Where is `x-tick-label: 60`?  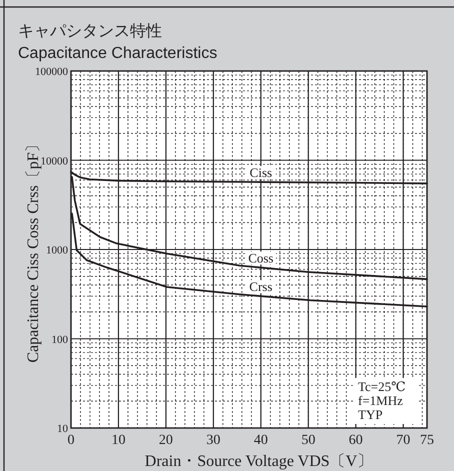
x-tick-label: 60 is located at coordinates (355, 440).